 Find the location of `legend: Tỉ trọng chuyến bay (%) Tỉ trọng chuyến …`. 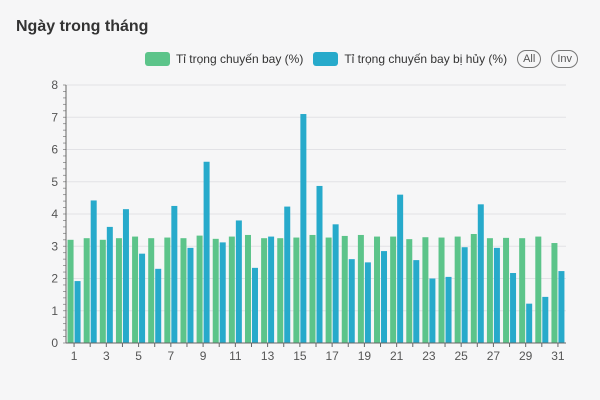

legend: Tỉ trọng chuyến bay (%) Tỉ trọng chuyến … is located at coordinates (361, 59).